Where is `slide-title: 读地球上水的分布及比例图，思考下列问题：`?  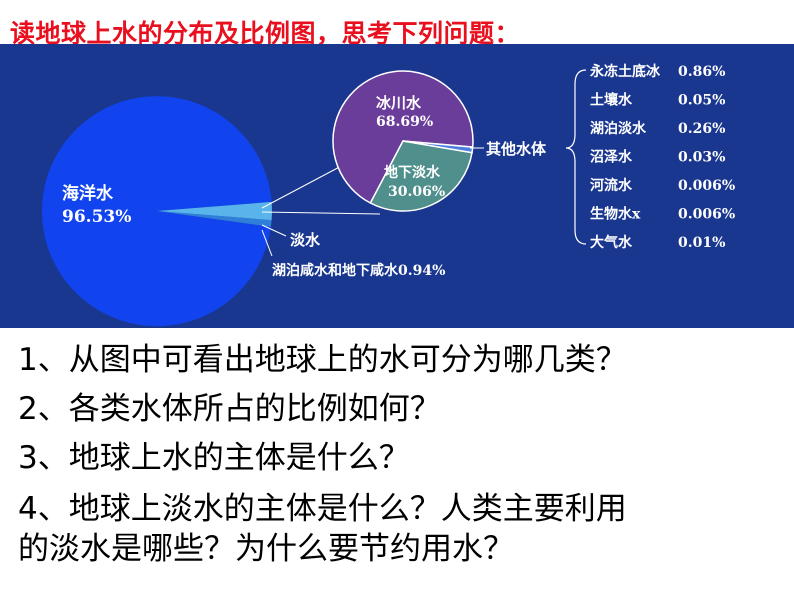 slide-title: 读地球上水的分布及比例图，思考下列问题： is located at coordinates (265, 33).